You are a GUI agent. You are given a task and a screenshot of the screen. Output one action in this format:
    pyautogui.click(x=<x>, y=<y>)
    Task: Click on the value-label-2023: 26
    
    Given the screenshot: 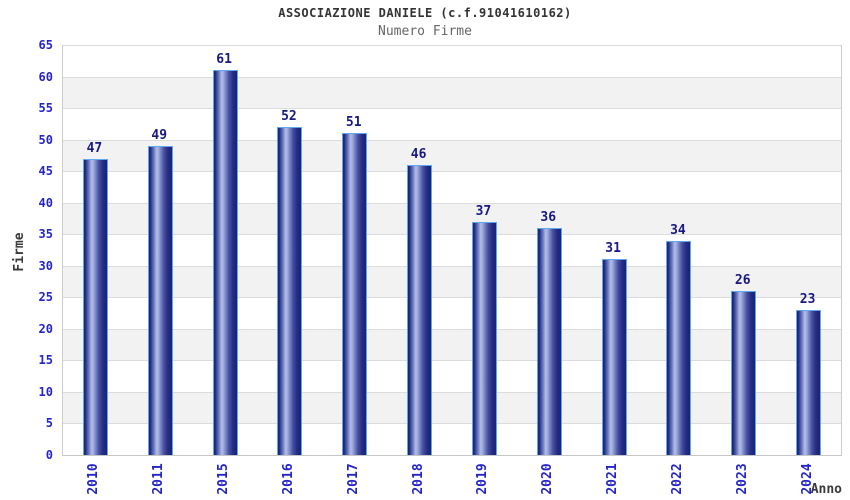 What is the action you would take?
    pyautogui.click(x=742, y=280)
    